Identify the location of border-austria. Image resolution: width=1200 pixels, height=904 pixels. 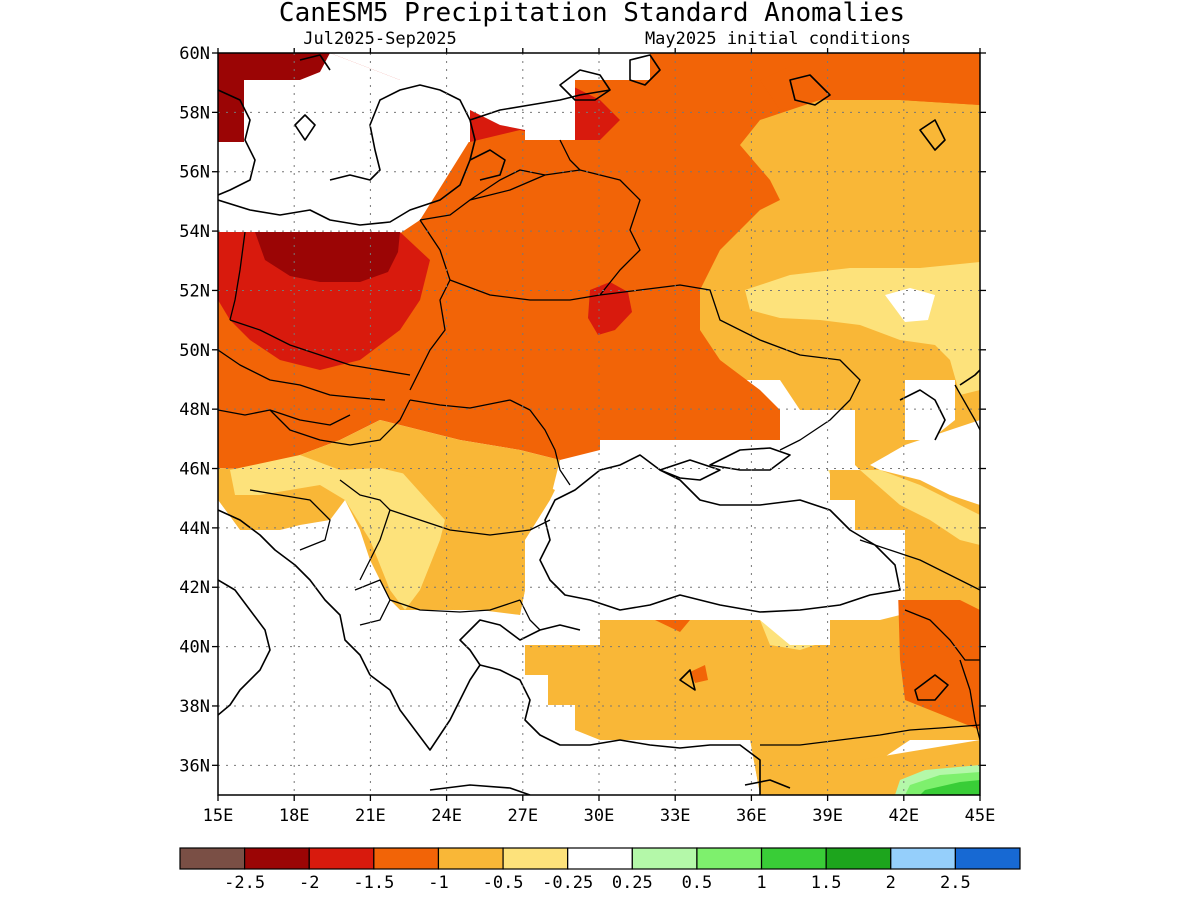
(284, 417).